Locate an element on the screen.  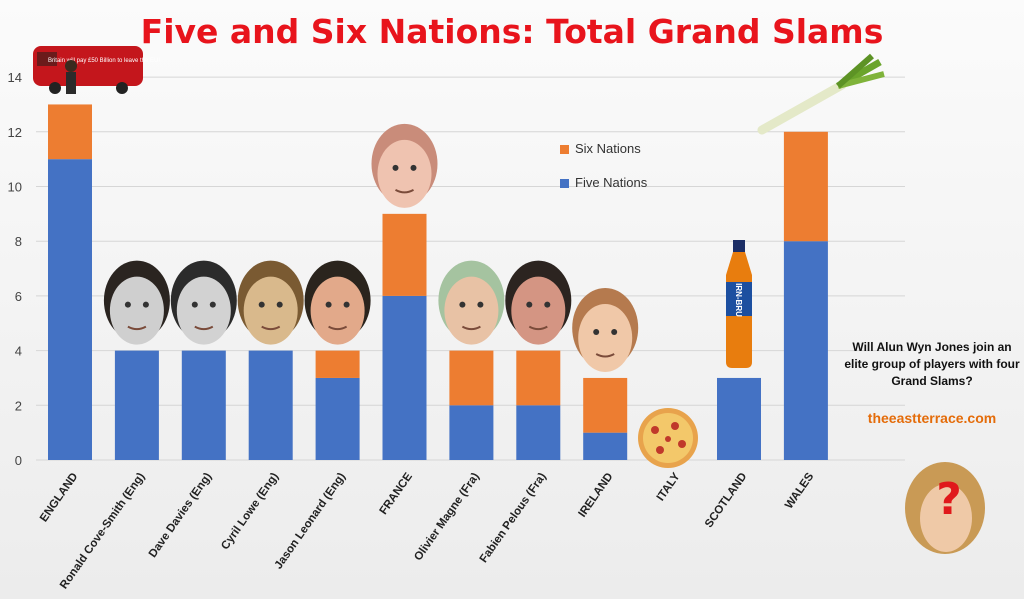
question-mark: ? is located at coordinates (949, 499).